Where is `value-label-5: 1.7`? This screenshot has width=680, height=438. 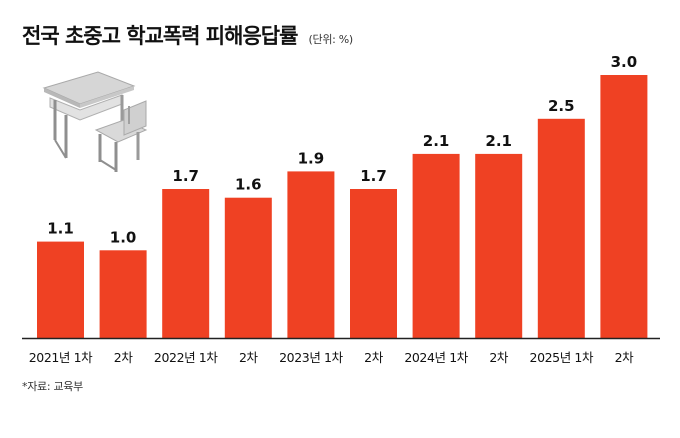
value-label-5: 1.7 is located at coordinates (373, 176).